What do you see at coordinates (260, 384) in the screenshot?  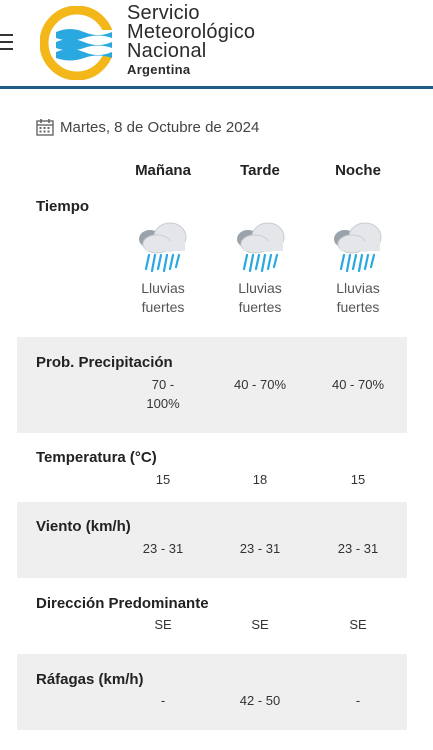 I see `precipitation-afternoon: 40 - 70%` at bounding box center [260, 384].